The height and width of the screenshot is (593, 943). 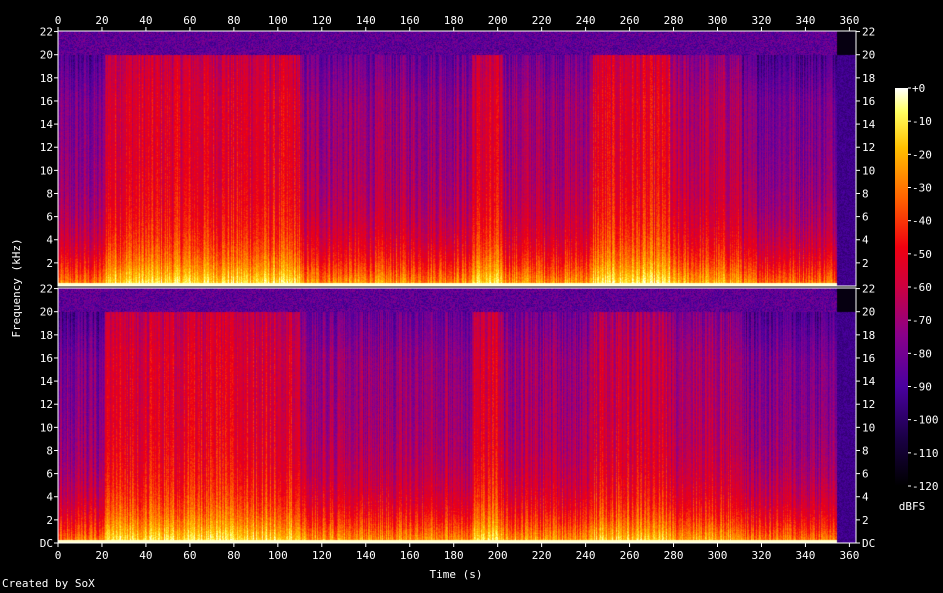 I want to click on x-tick-label-bottom: 300, so click(x=718, y=555).